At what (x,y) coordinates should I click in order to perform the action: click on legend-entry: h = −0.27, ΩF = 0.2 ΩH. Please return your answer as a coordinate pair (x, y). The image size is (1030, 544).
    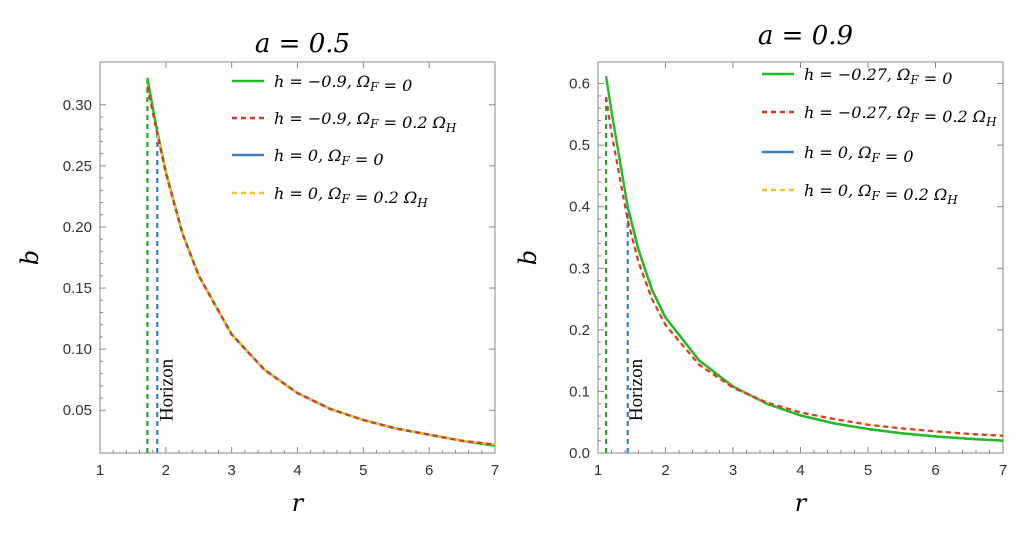
    Looking at the image, I should click on (900, 116).